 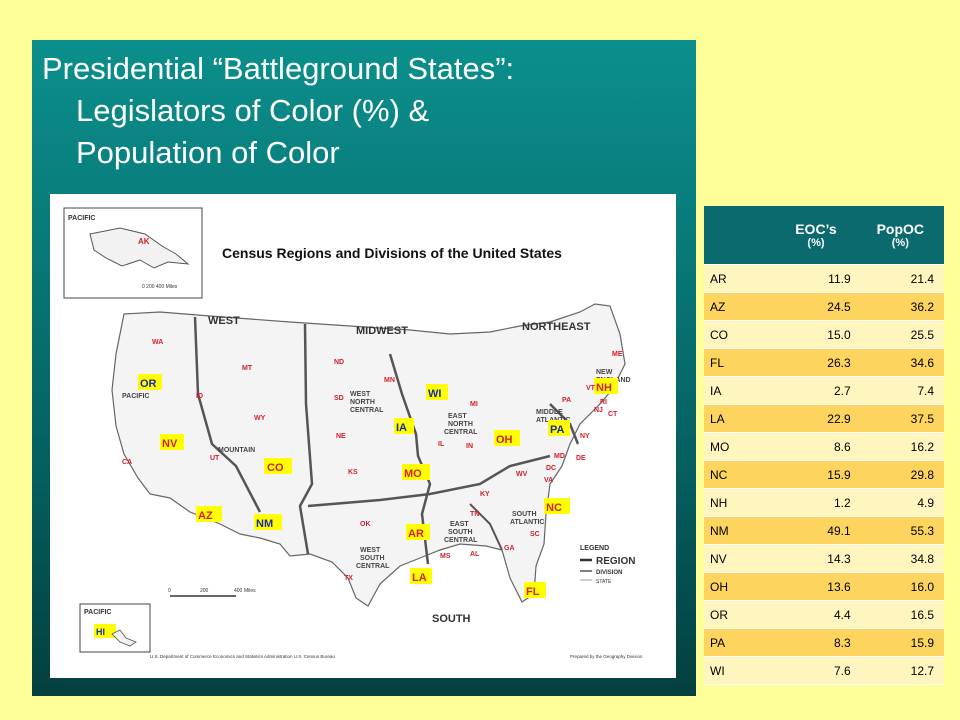 What do you see at coordinates (824, 418) in the screenshot?
I see `table-row: LA 22.9 37.5` at bounding box center [824, 418].